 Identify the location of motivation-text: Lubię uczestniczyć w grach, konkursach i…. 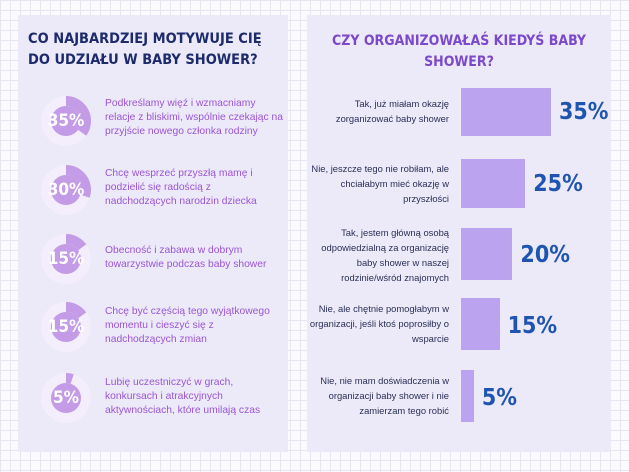
(183, 396).